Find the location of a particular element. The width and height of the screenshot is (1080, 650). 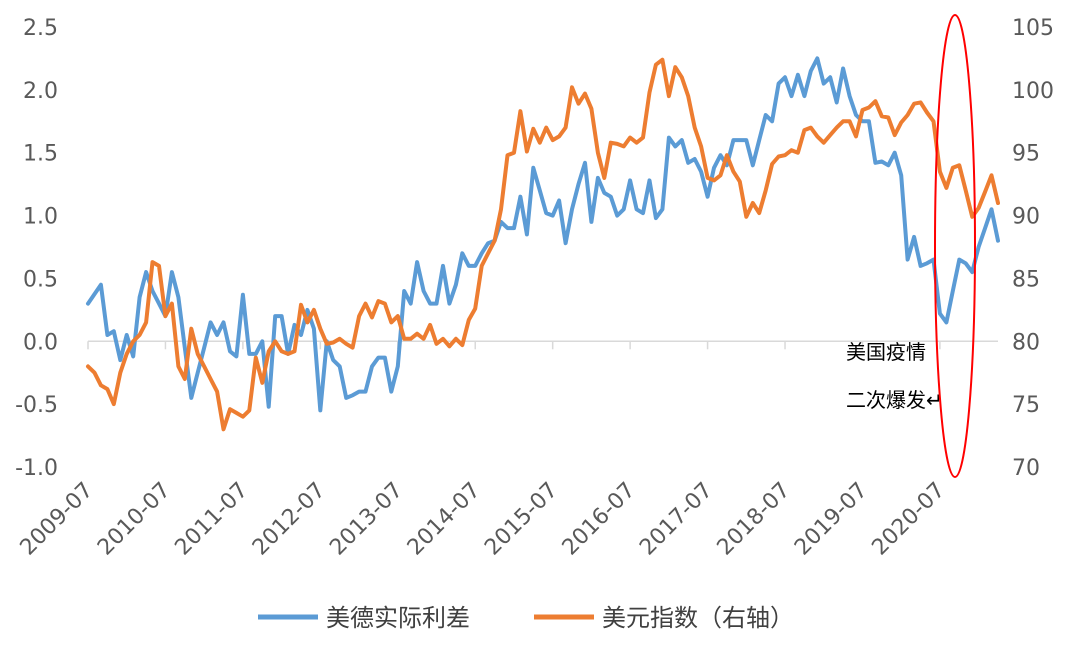

y-left-tick-label: 2.0 is located at coordinates (40, 91).